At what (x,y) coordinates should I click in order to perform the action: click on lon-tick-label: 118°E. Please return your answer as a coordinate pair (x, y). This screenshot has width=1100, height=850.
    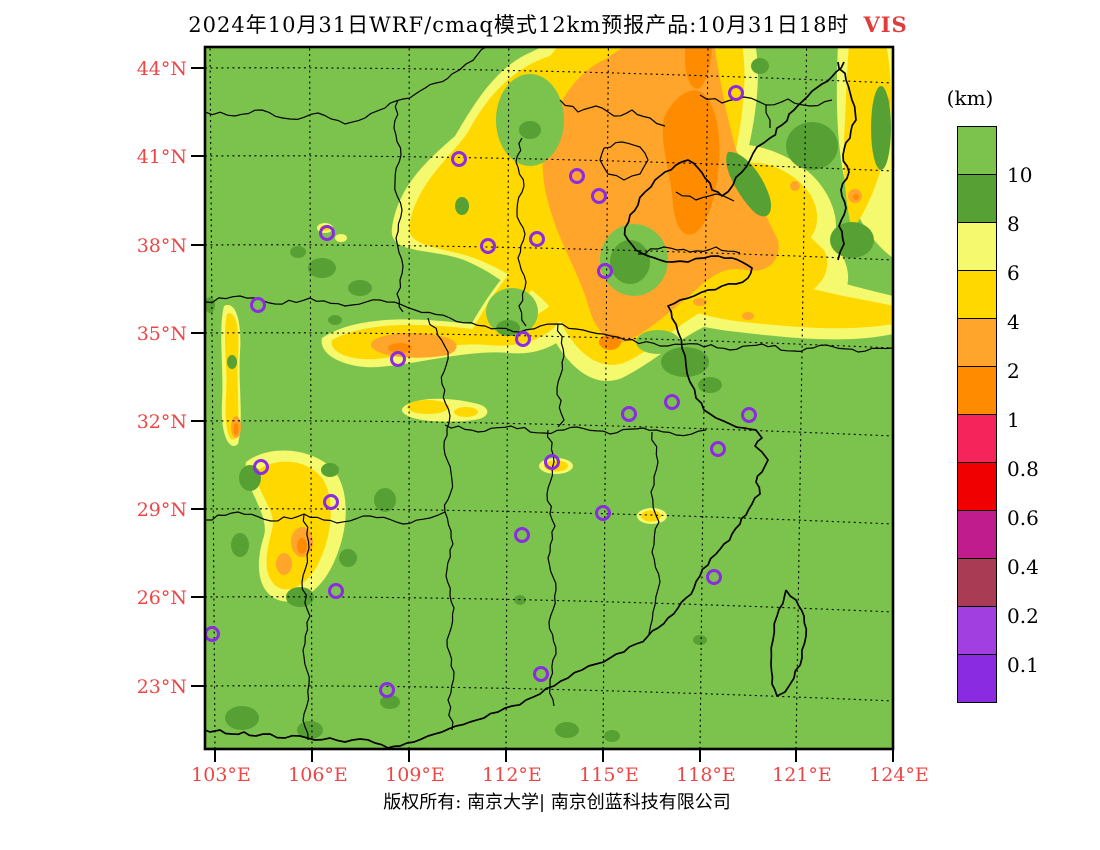
    Looking at the image, I should click on (706, 775).